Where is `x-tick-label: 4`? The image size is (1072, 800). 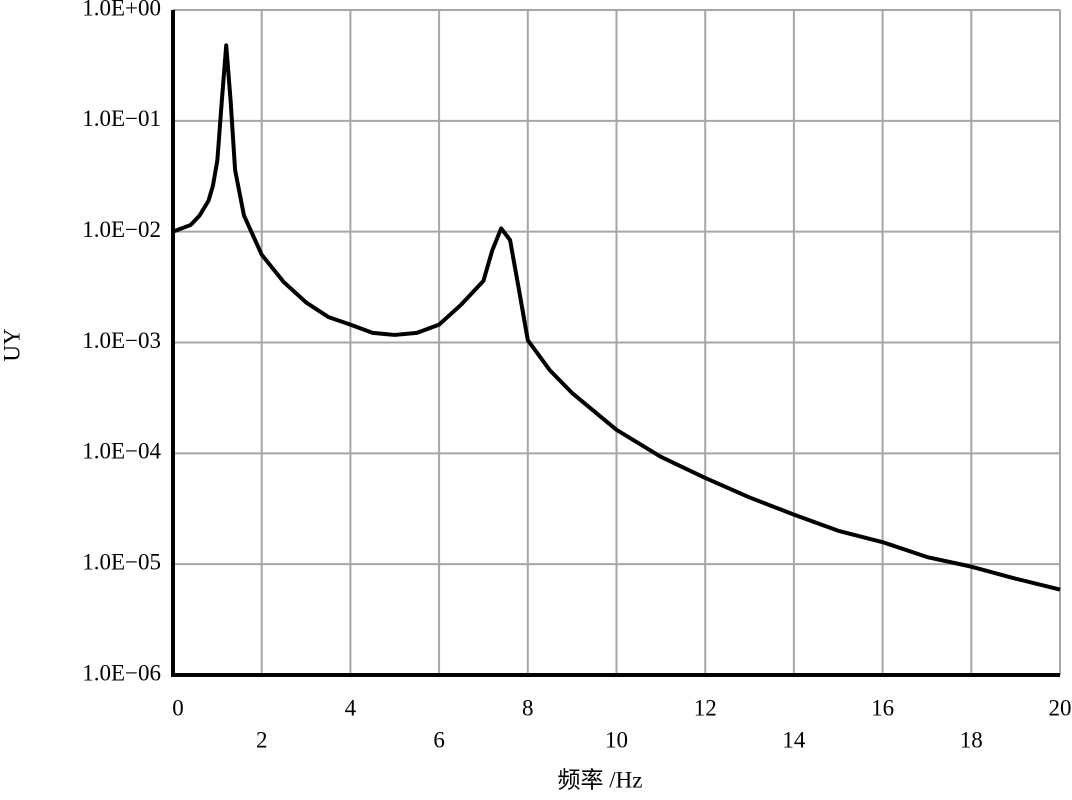
x-tick-label: 4 is located at coordinates (351, 707).